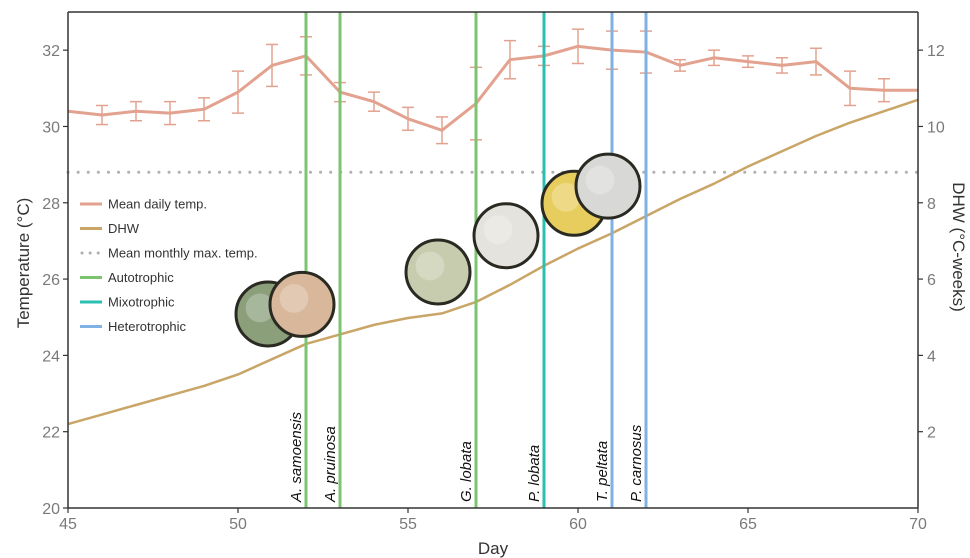 This screenshot has height=558, width=970. What do you see at coordinates (748, 524) in the screenshot?
I see `x-tick-label: 65` at bounding box center [748, 524].